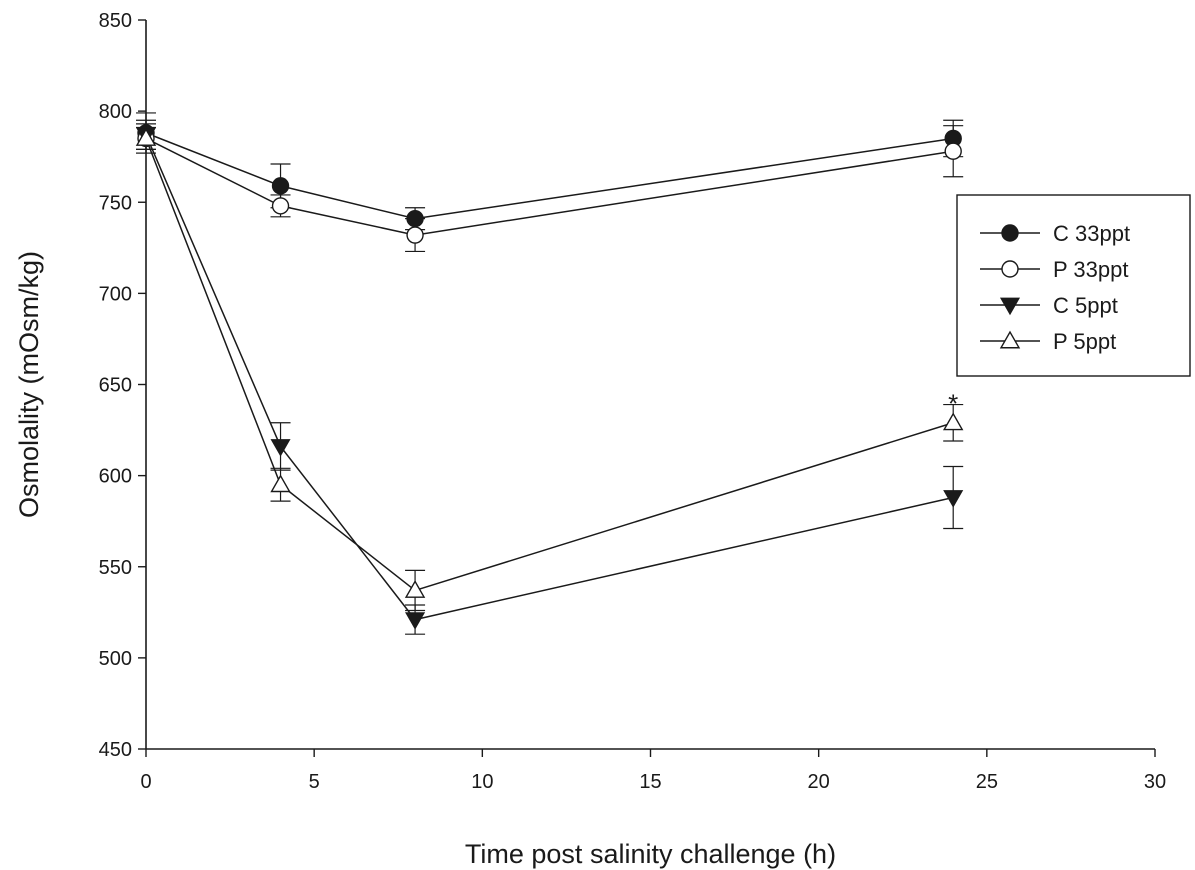 Image resolution: width=1195 pixels, height=870 pixels. What do you see at coordinates (115, 203) in the screenshot?
I see `y-tick-label: 750` at bounding box center [115, 203].